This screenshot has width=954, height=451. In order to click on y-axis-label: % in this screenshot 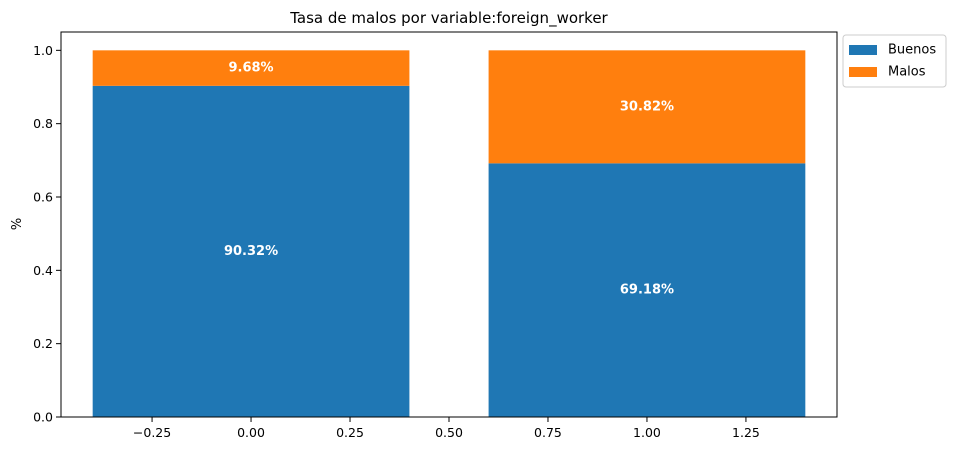, I will do `click(17, 224)`.